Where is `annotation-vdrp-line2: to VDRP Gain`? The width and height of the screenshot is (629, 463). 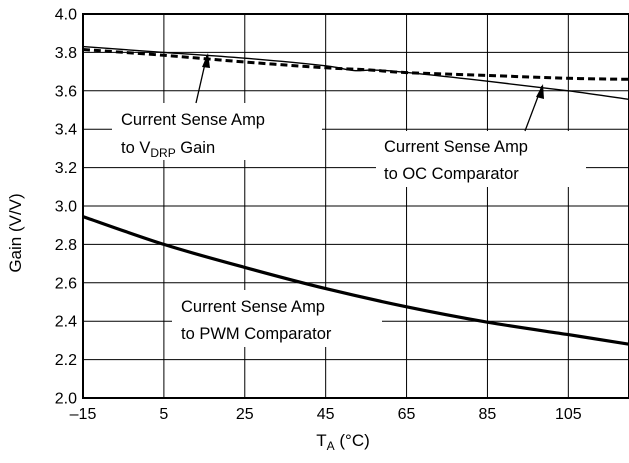 annotation-vdrp-line2: to VDRP Gain is located at coordinates (168, 149).